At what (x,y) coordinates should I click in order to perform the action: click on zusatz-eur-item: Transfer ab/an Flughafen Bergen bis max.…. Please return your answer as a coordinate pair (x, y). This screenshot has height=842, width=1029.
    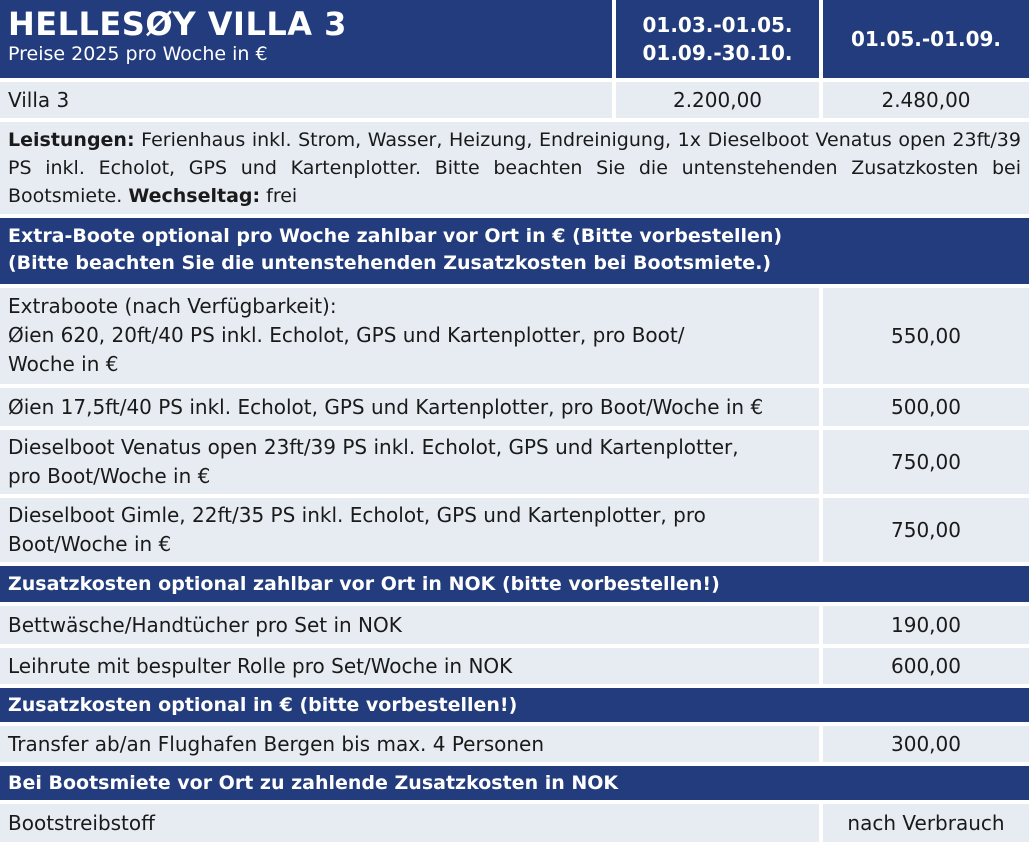
    Looking at the image, I should click on (409, 744).